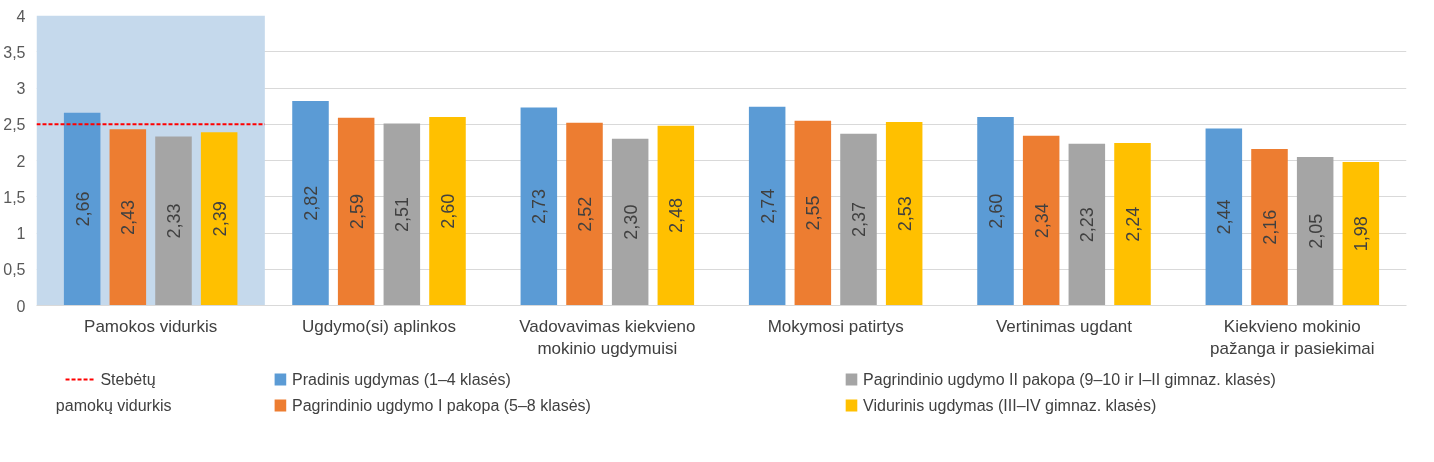  I want to click on y-tick-label: 2,5, so click(14, 125).